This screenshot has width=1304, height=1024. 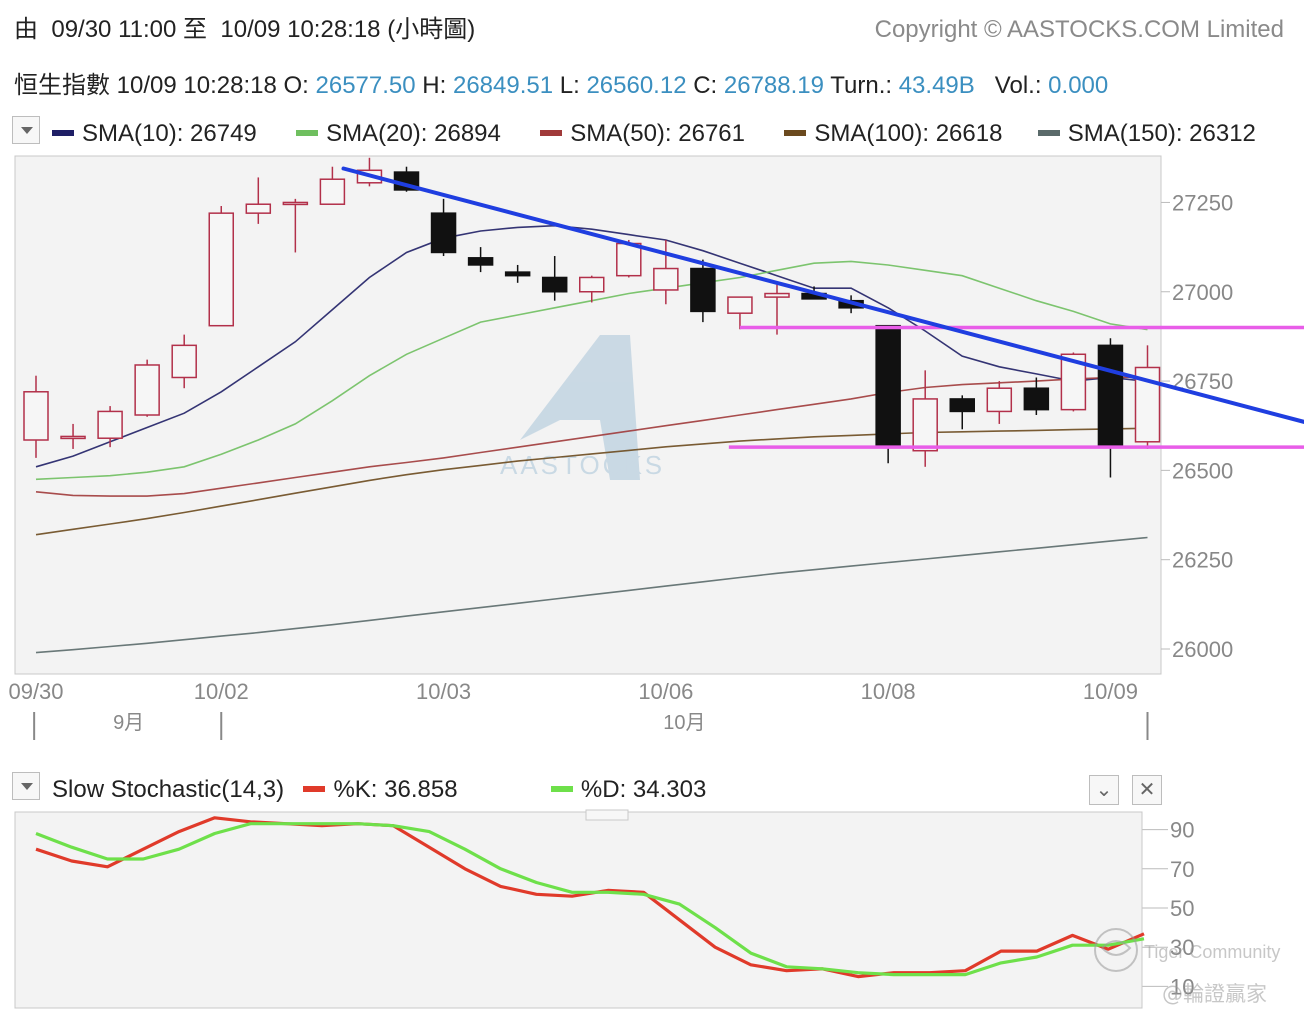 I want to click on sma100-label: SMA(100): 26618, so click(x=908, y=133).